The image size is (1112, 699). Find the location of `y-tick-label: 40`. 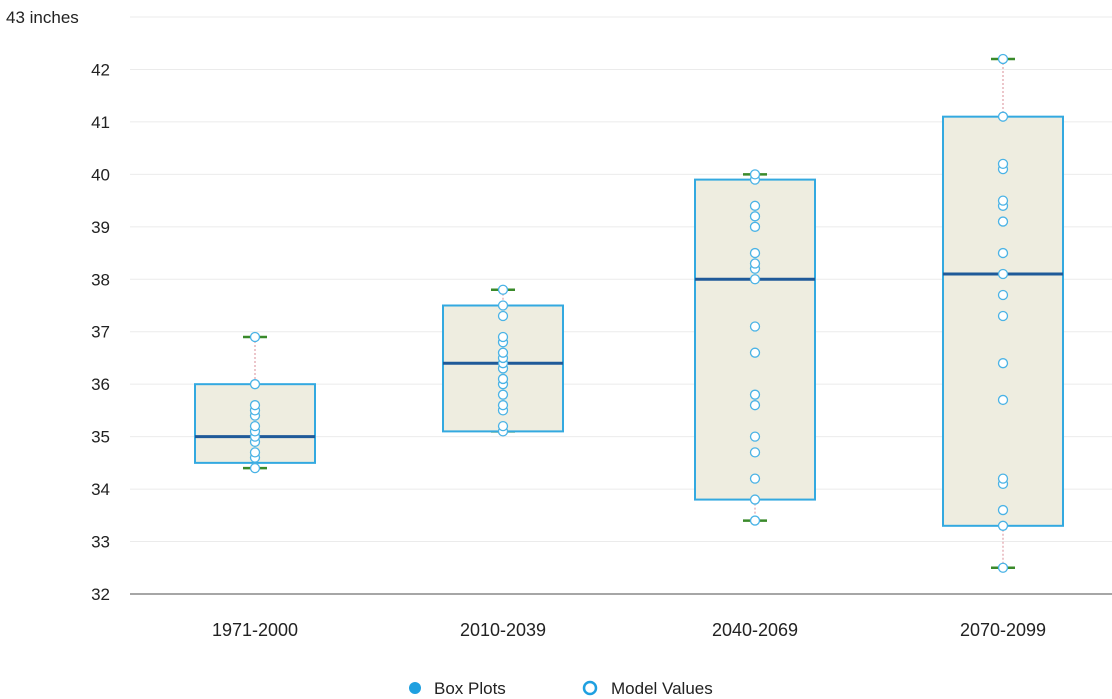

y-tick-label: 40 is located at coordinates (100, 174).